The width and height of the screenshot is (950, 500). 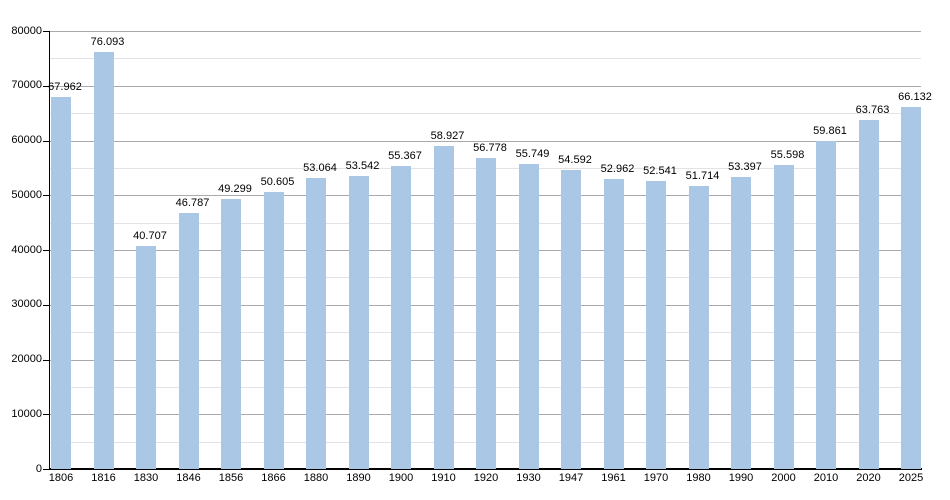 I want to click on x-tick-label: 1970, so click(x=656, y=478).